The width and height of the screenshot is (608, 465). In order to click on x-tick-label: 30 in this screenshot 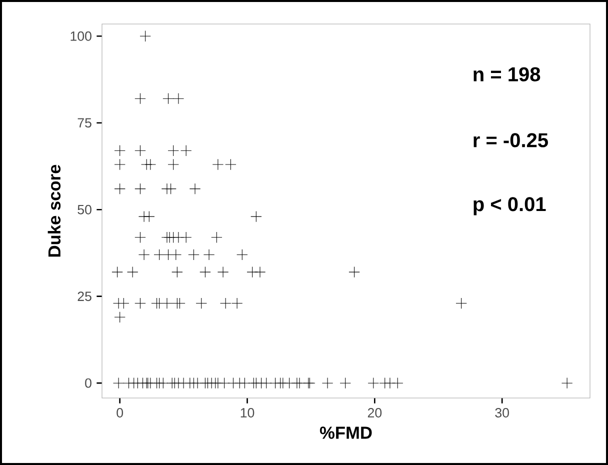, I will do `click(502, 413)`.